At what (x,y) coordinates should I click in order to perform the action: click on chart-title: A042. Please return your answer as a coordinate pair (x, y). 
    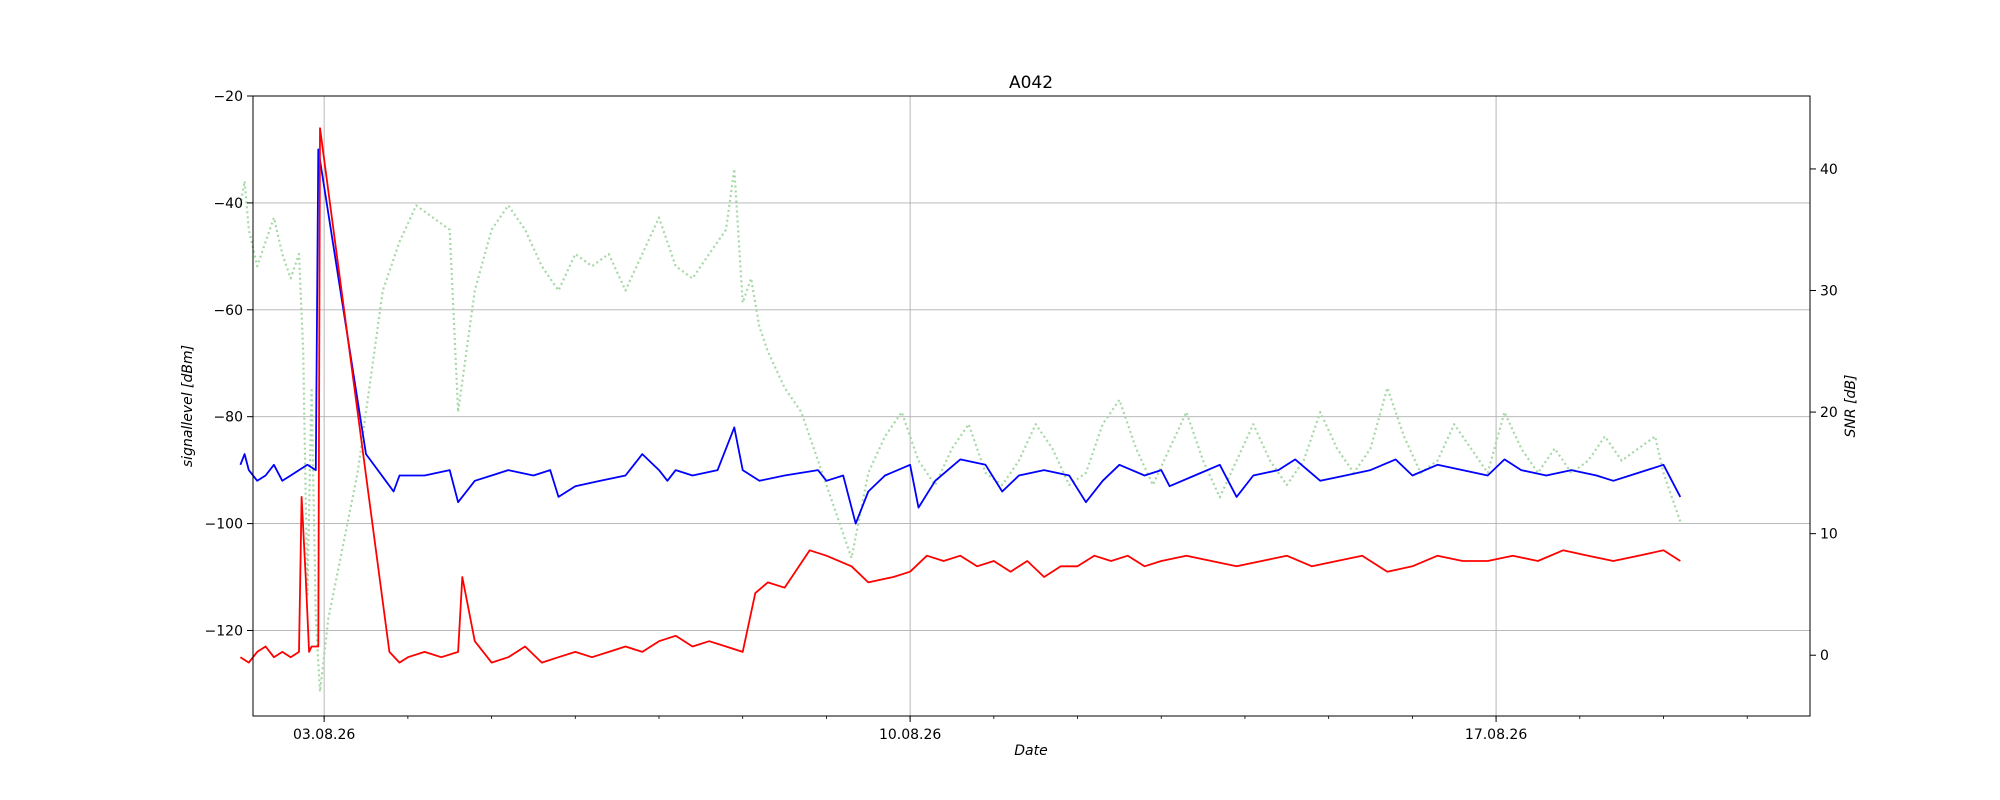
    Looking at the image, I should click on (1031, 83).